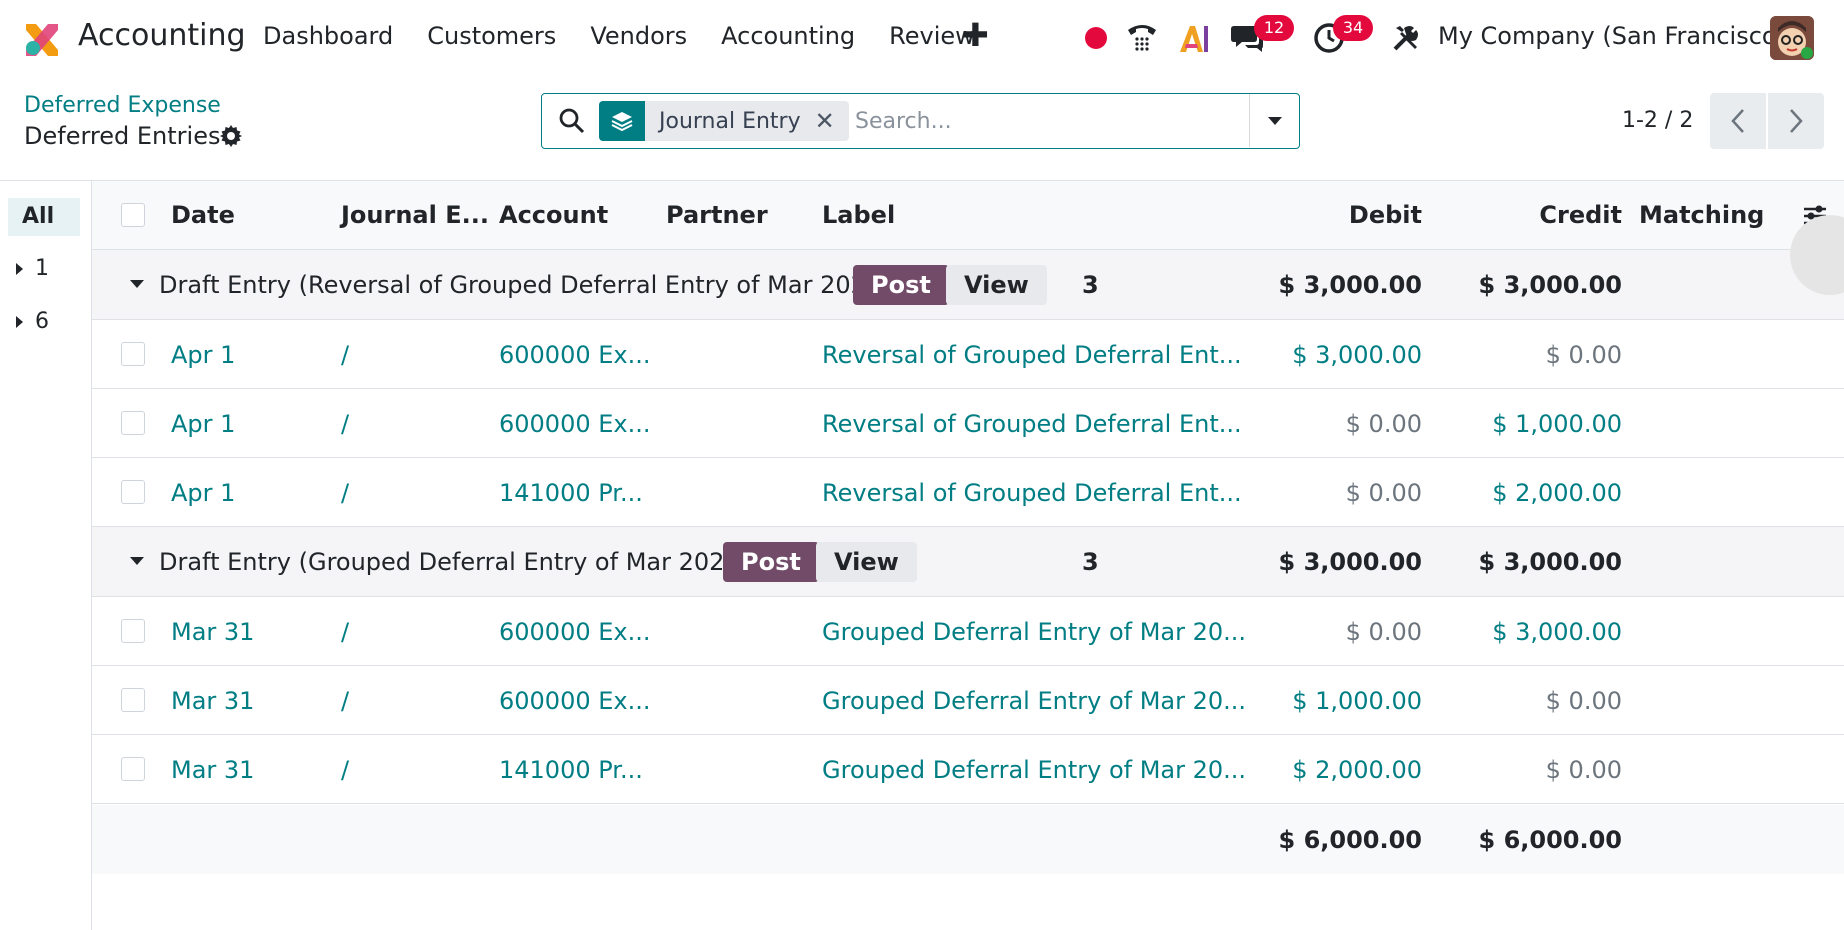 The width and height of the screenshot is (1844, 930). I want to click on search-icon, so click(572, 121).